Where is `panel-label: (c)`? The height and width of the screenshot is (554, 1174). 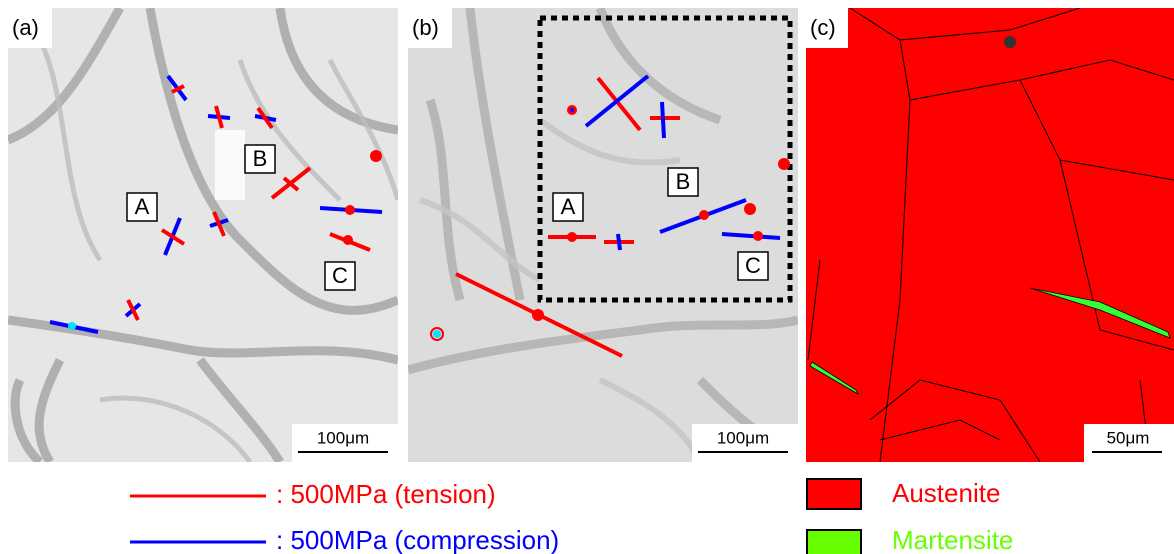
panel-label: (c) is located at coordinates (823, 27).